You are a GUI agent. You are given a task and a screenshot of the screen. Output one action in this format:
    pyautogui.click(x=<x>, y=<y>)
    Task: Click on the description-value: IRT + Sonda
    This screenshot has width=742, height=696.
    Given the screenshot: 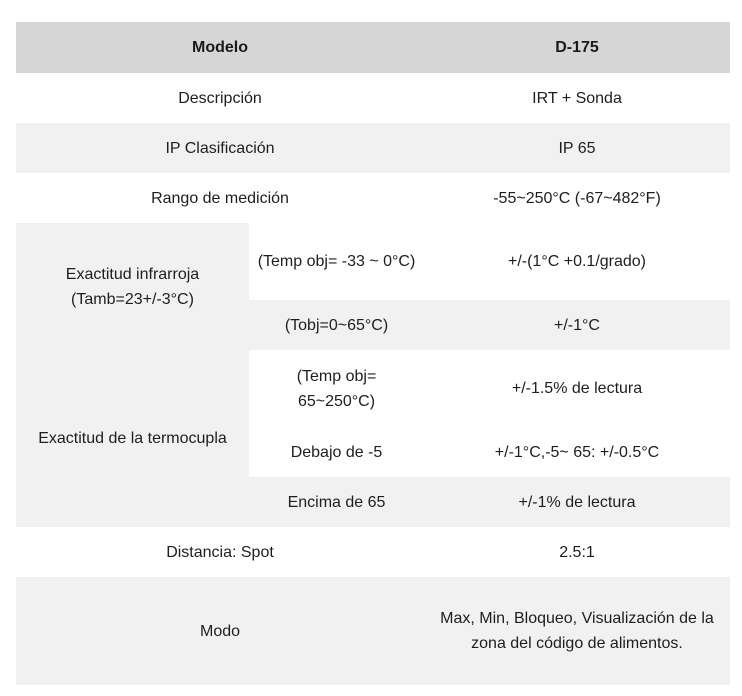 What is the action you would take?
    pyautogui.click(x=577, y=98)
    